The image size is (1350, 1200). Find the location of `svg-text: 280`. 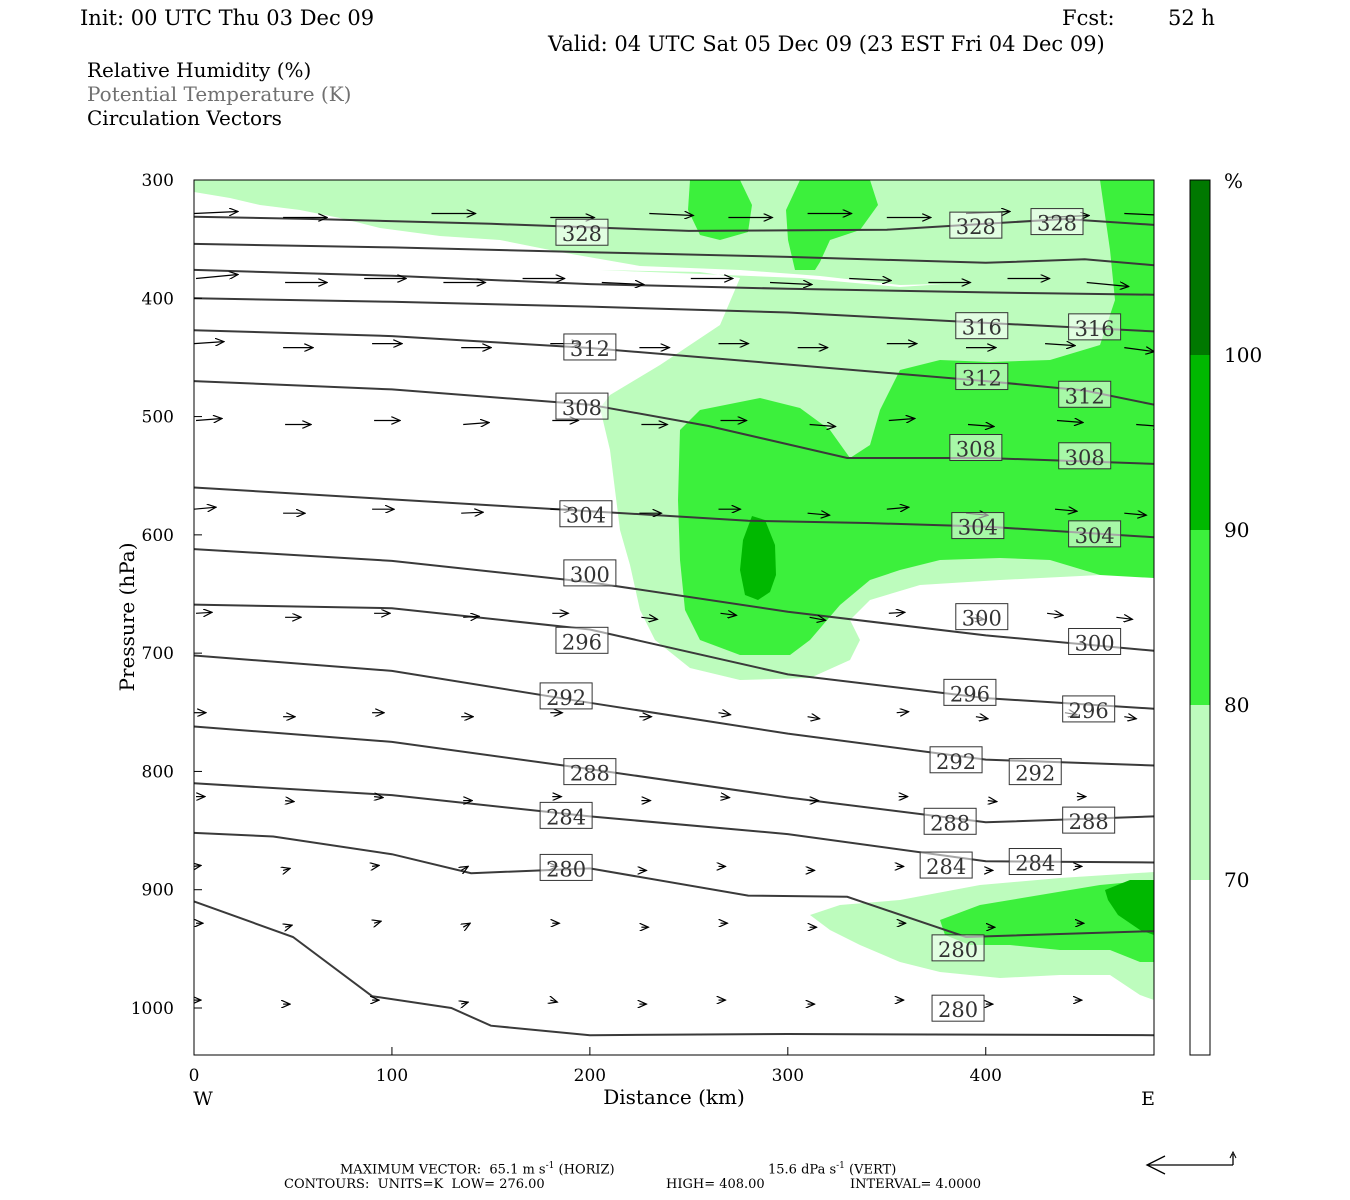

svg-text: 280 is located at coordinates (958, 1010).